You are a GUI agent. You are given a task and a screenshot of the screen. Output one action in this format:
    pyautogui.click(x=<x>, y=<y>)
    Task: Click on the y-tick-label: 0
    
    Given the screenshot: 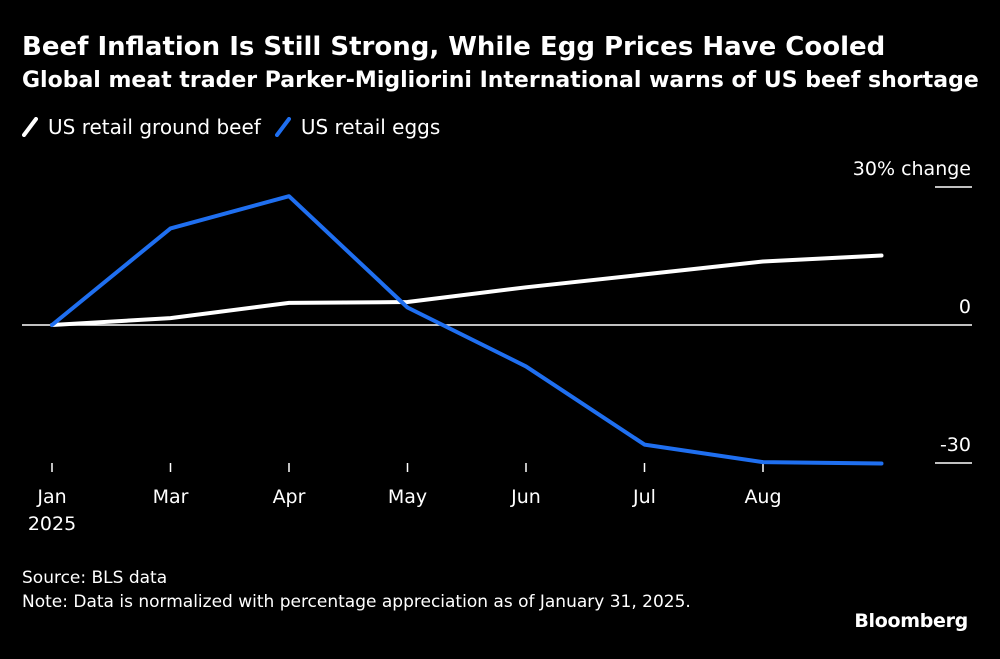 What is the action you would take?
    pyautogui.click(x=965, y=307)
    